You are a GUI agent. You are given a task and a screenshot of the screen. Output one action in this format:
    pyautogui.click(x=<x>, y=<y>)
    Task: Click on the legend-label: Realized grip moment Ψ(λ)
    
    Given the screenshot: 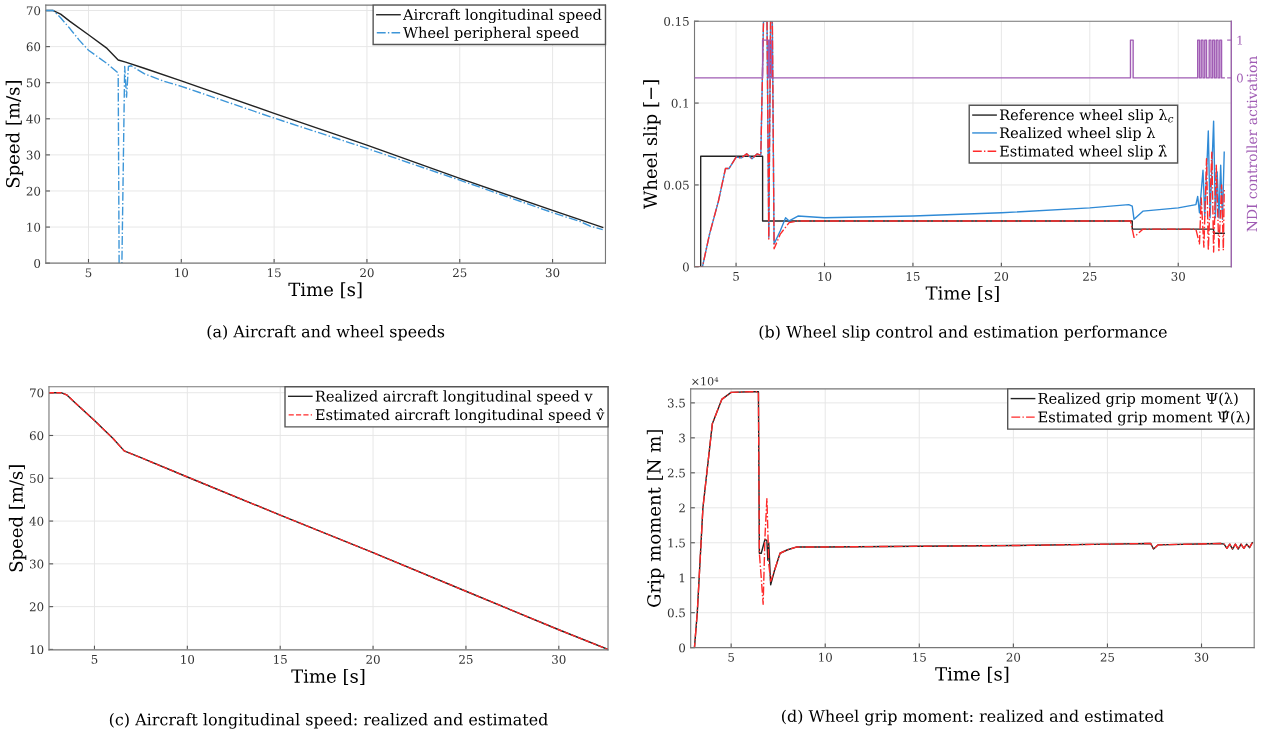 What is the action you would take?
    pyautogui.click(x=1138, y=399)
    